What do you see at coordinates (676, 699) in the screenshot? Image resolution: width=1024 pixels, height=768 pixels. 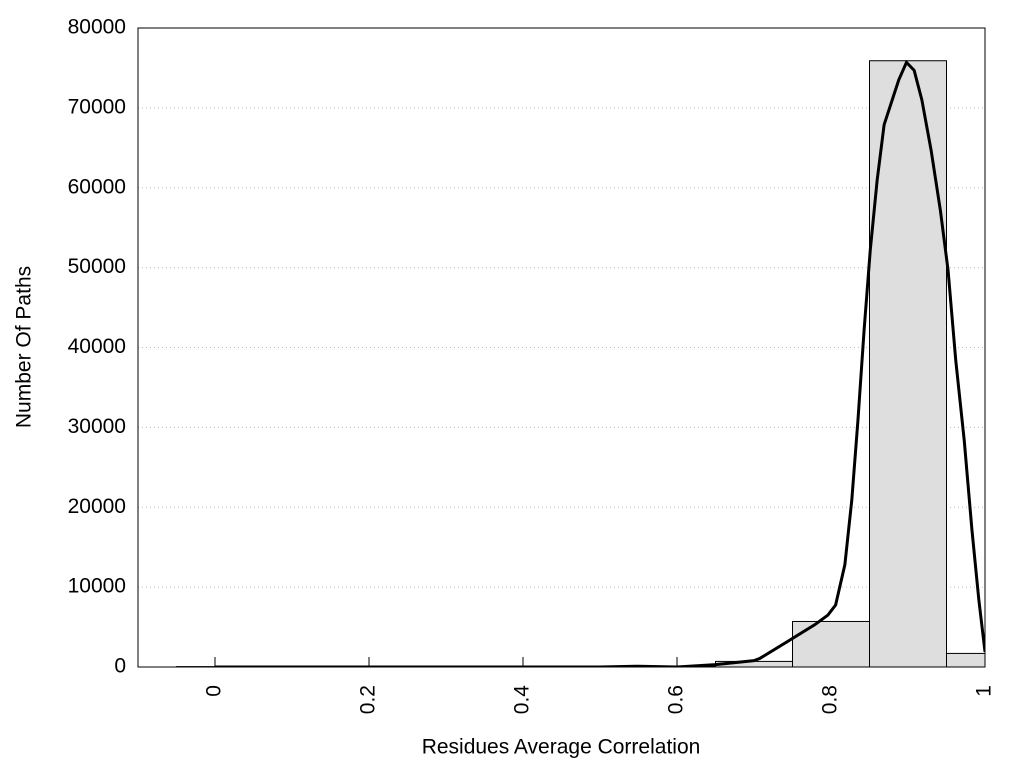 I see `x-tick-label: 0.6` at bounding box center [676, 699].